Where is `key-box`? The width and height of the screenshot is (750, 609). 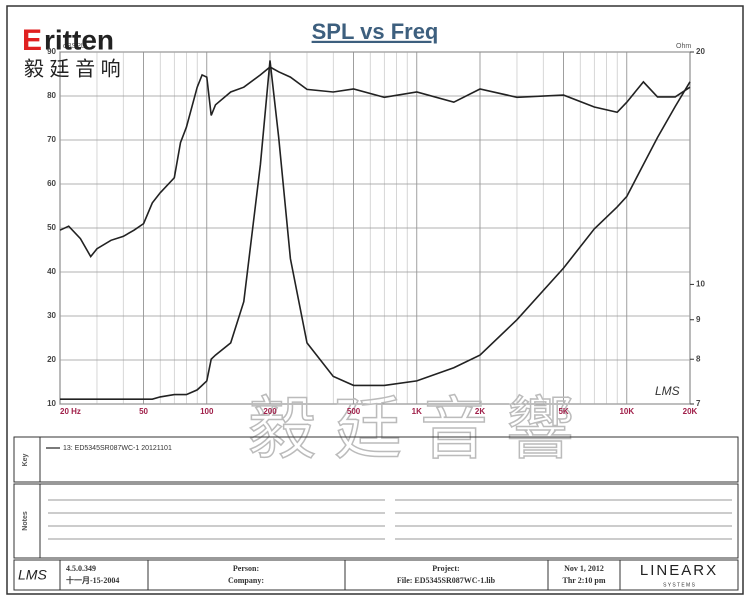
key-box is located at coordinates (376, 459).